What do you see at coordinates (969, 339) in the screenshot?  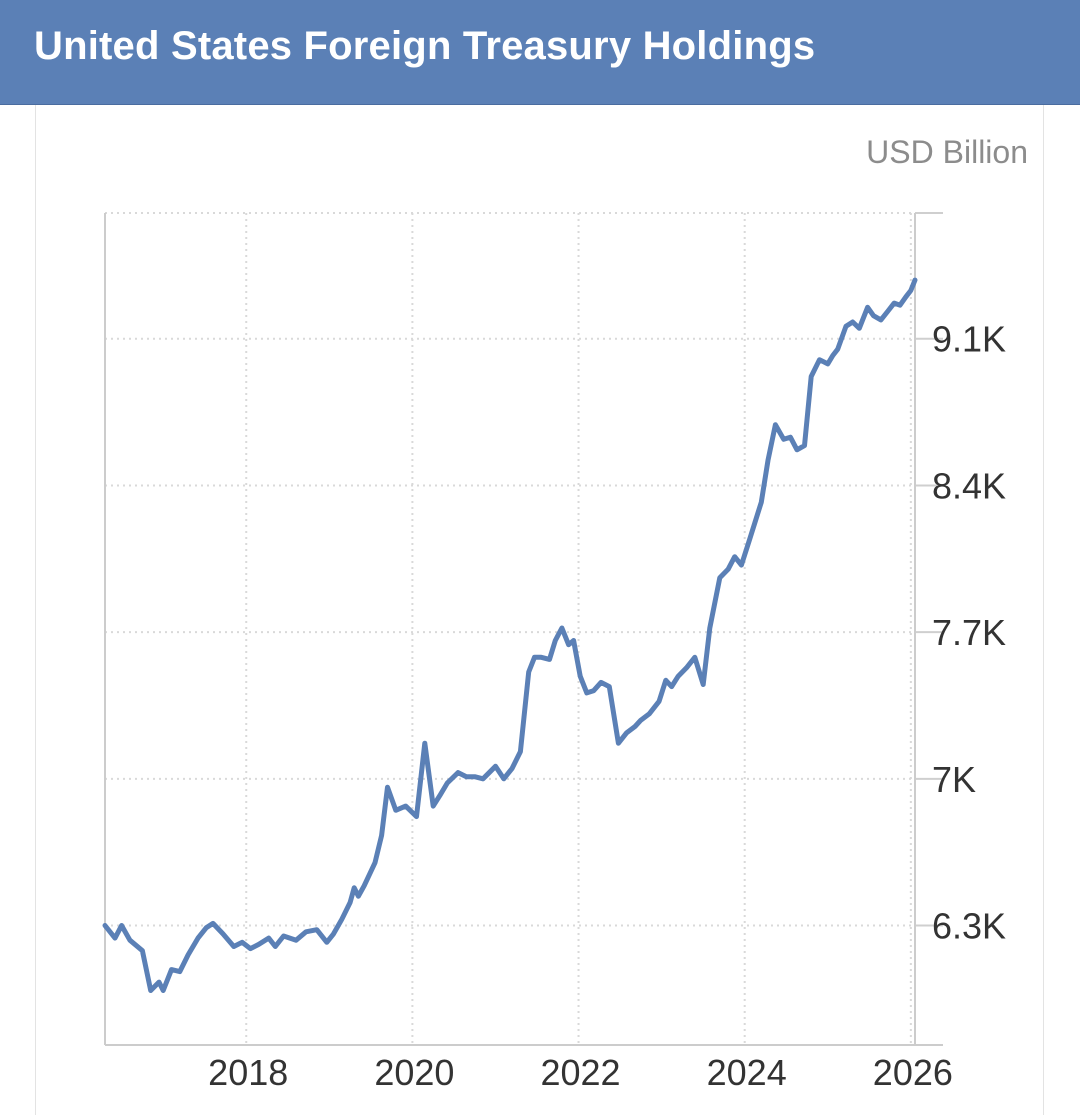 I see `y-tick-label: 9.1K` at bounding box center [969, 339].